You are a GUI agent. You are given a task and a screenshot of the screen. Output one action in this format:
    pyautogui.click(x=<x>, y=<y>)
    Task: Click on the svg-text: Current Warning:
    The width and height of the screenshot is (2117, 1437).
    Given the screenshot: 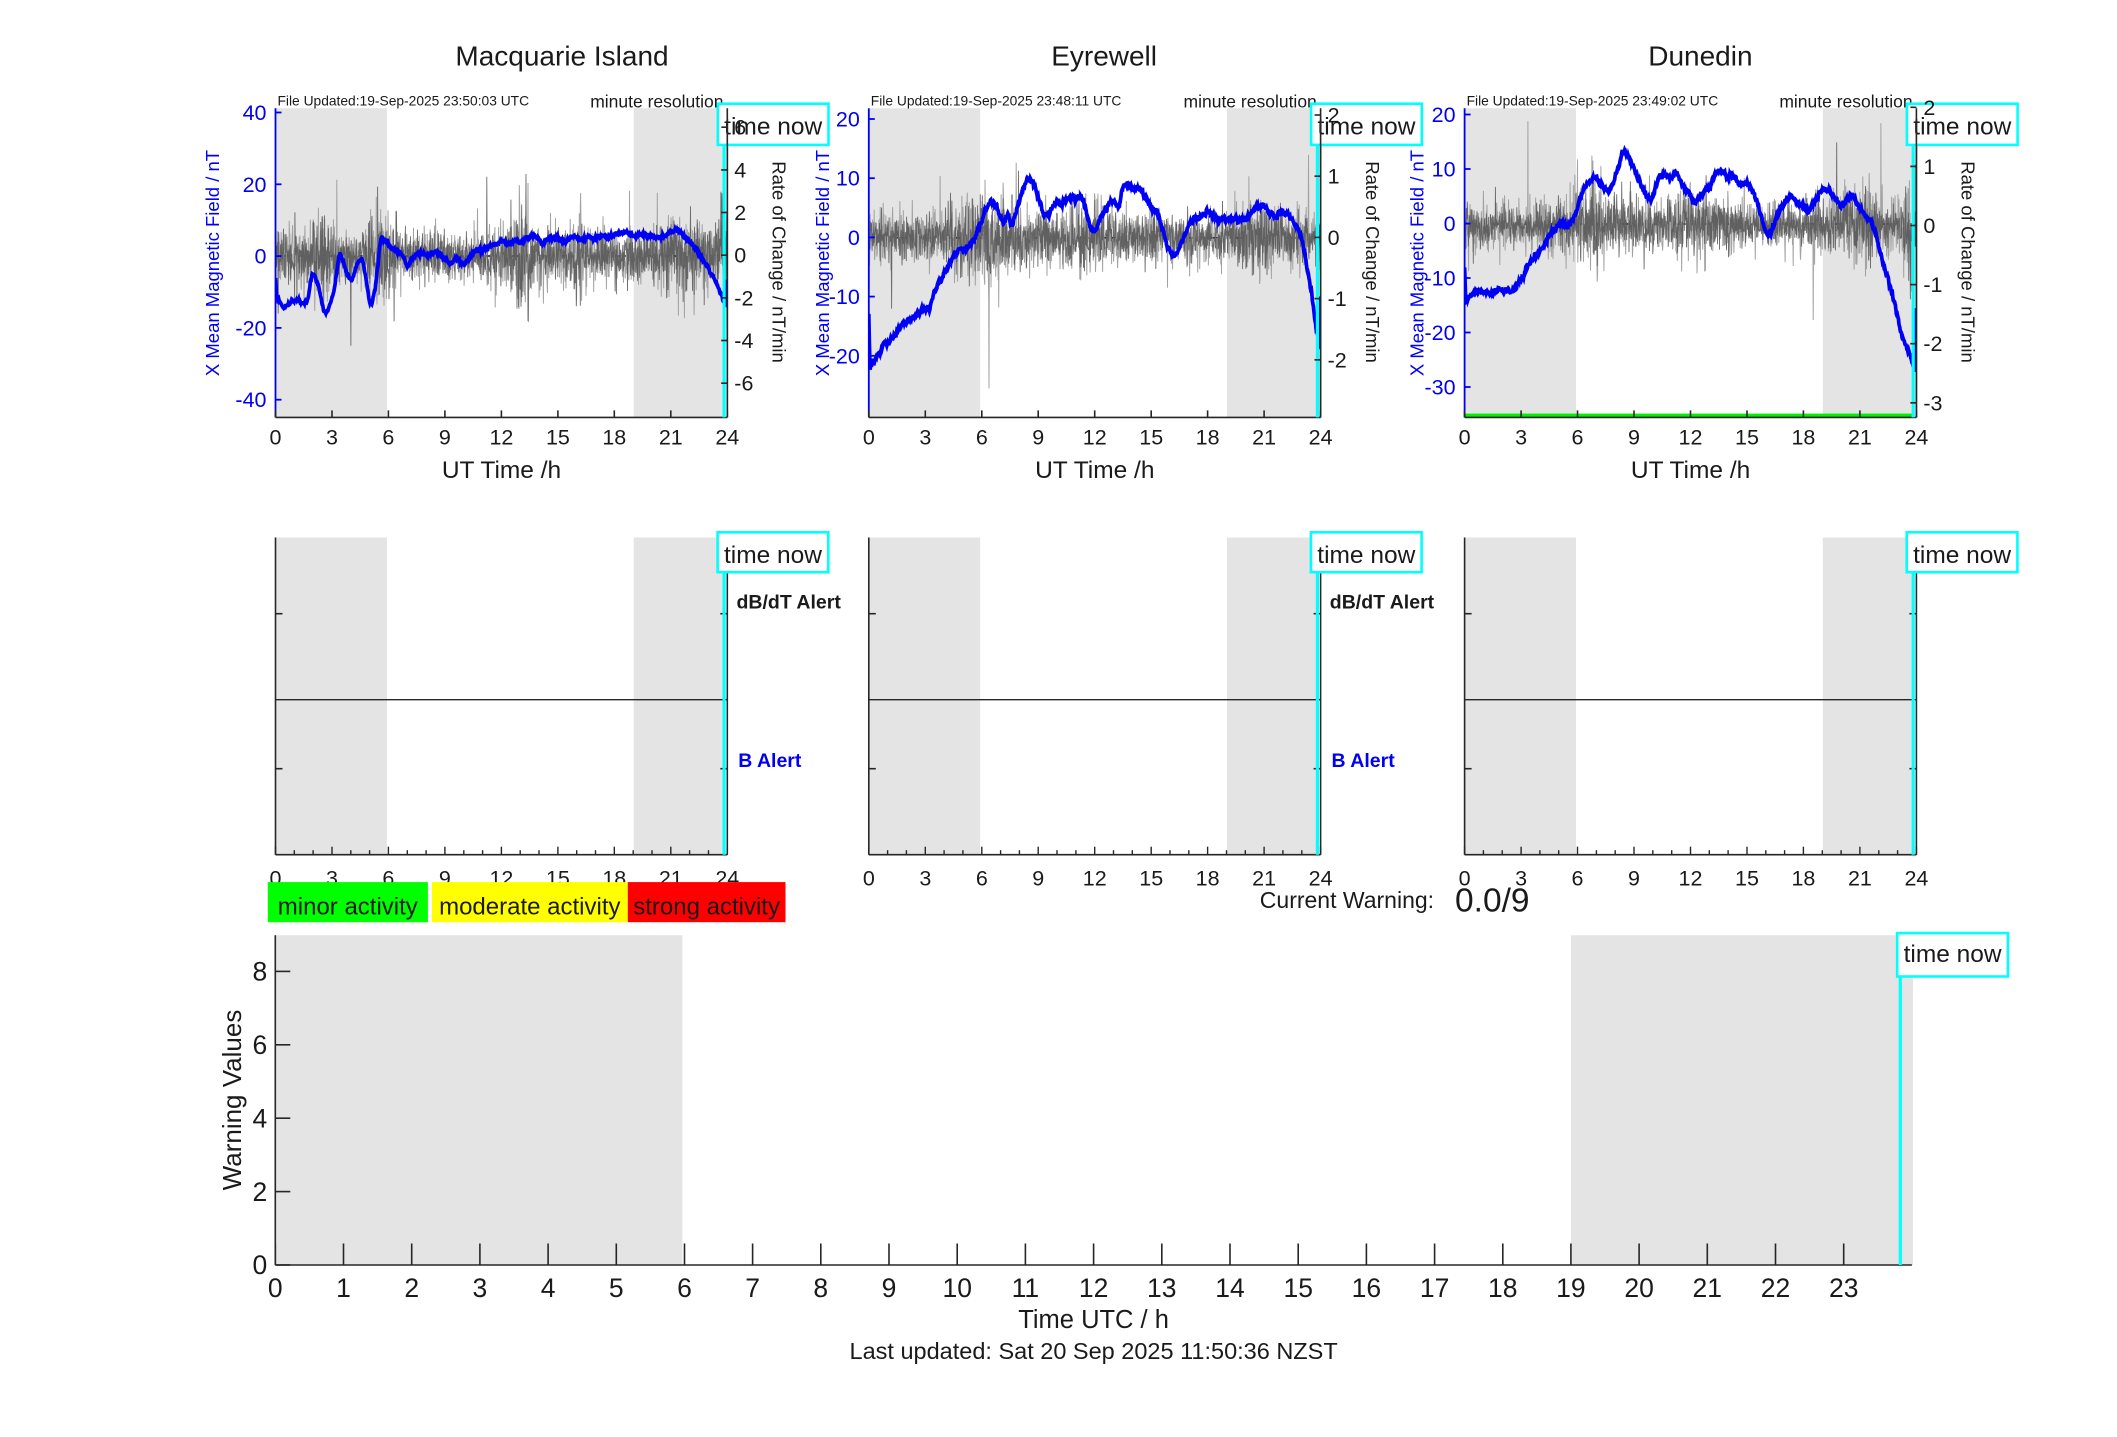 What is the action you would take?
    pyautogui.click(x=1347, y=900)
    